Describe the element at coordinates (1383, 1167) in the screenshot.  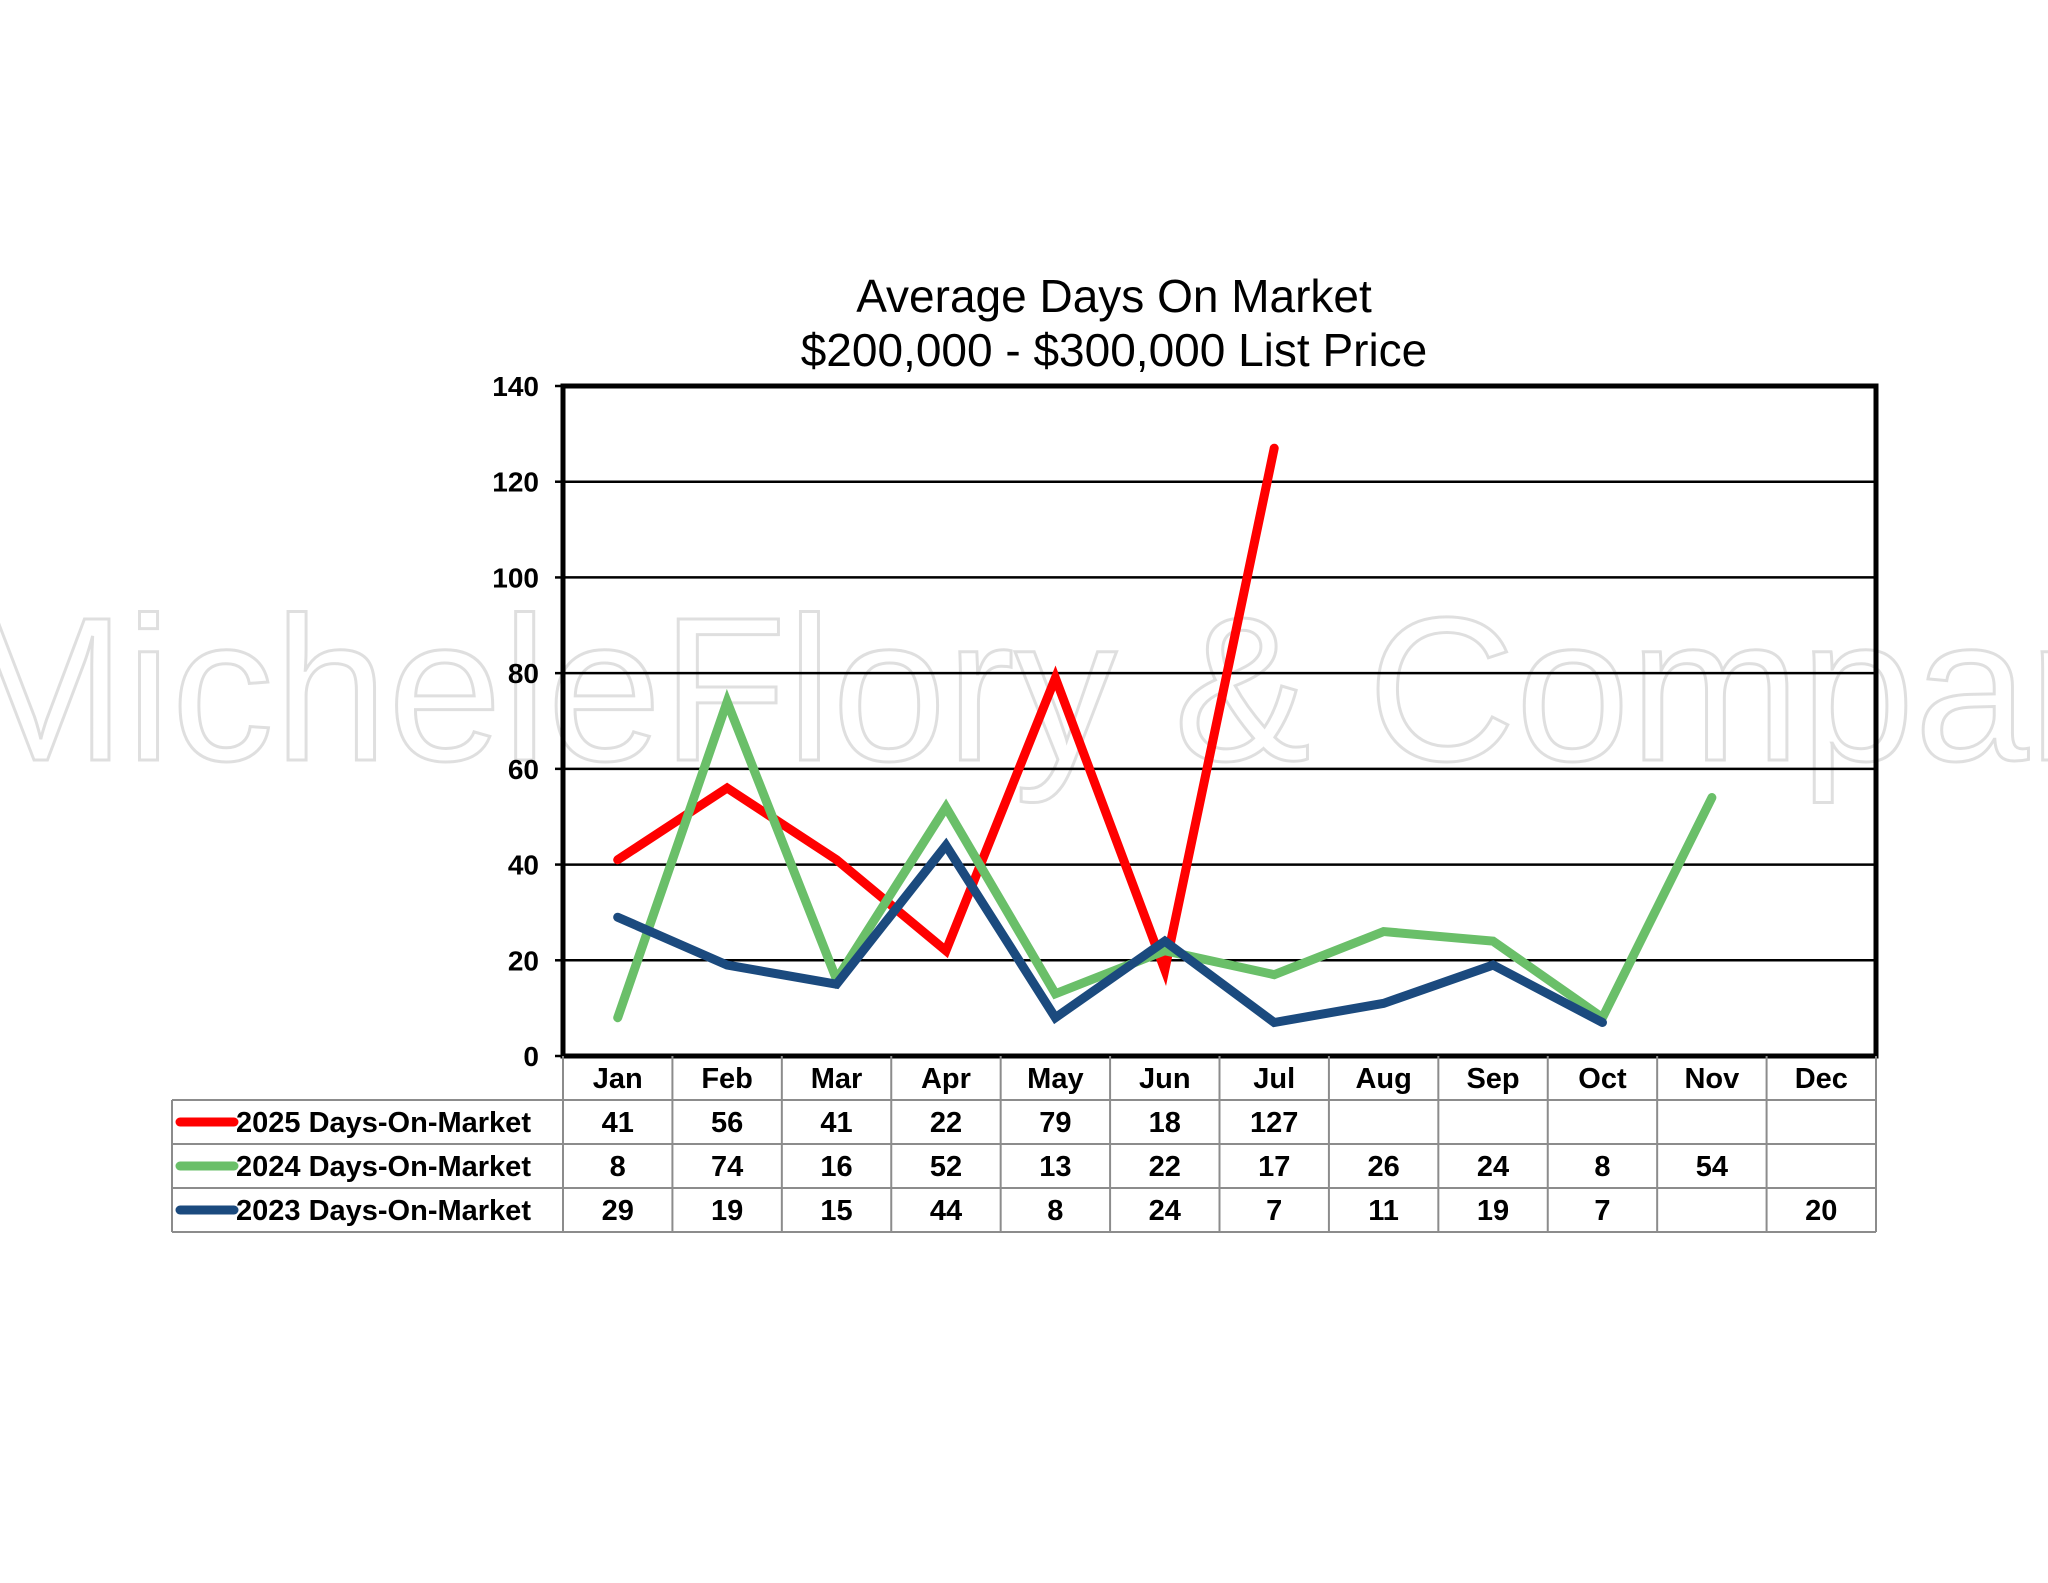
I see `data-table-value: 26` at that location.